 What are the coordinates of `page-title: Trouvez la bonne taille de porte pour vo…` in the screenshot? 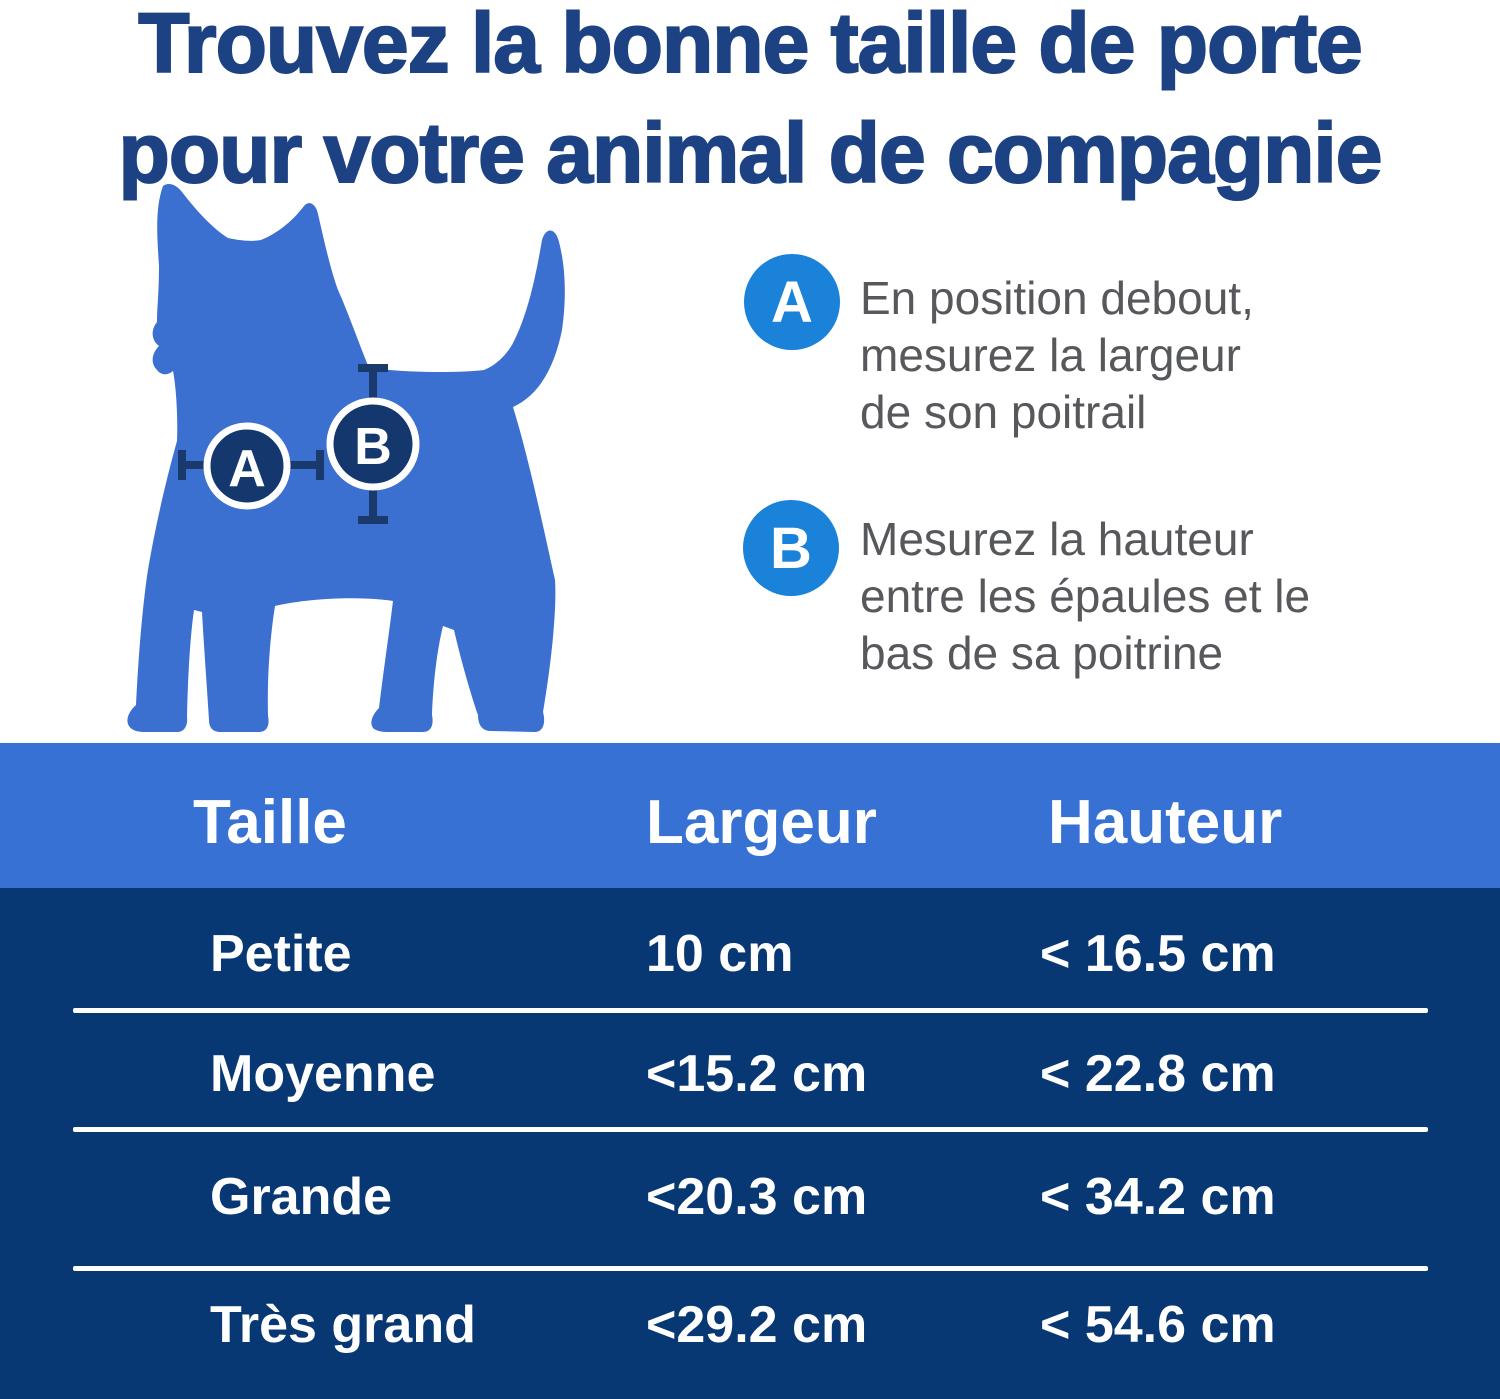 It's located at (750, 104).